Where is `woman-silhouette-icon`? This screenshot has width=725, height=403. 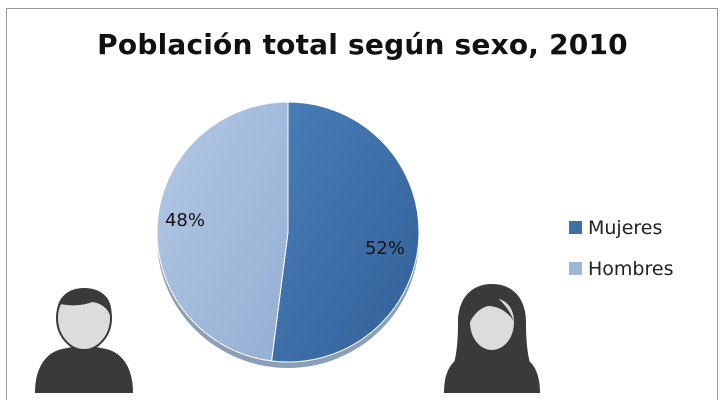 woman-silhouette-icon is located at coordinates (492, 338).